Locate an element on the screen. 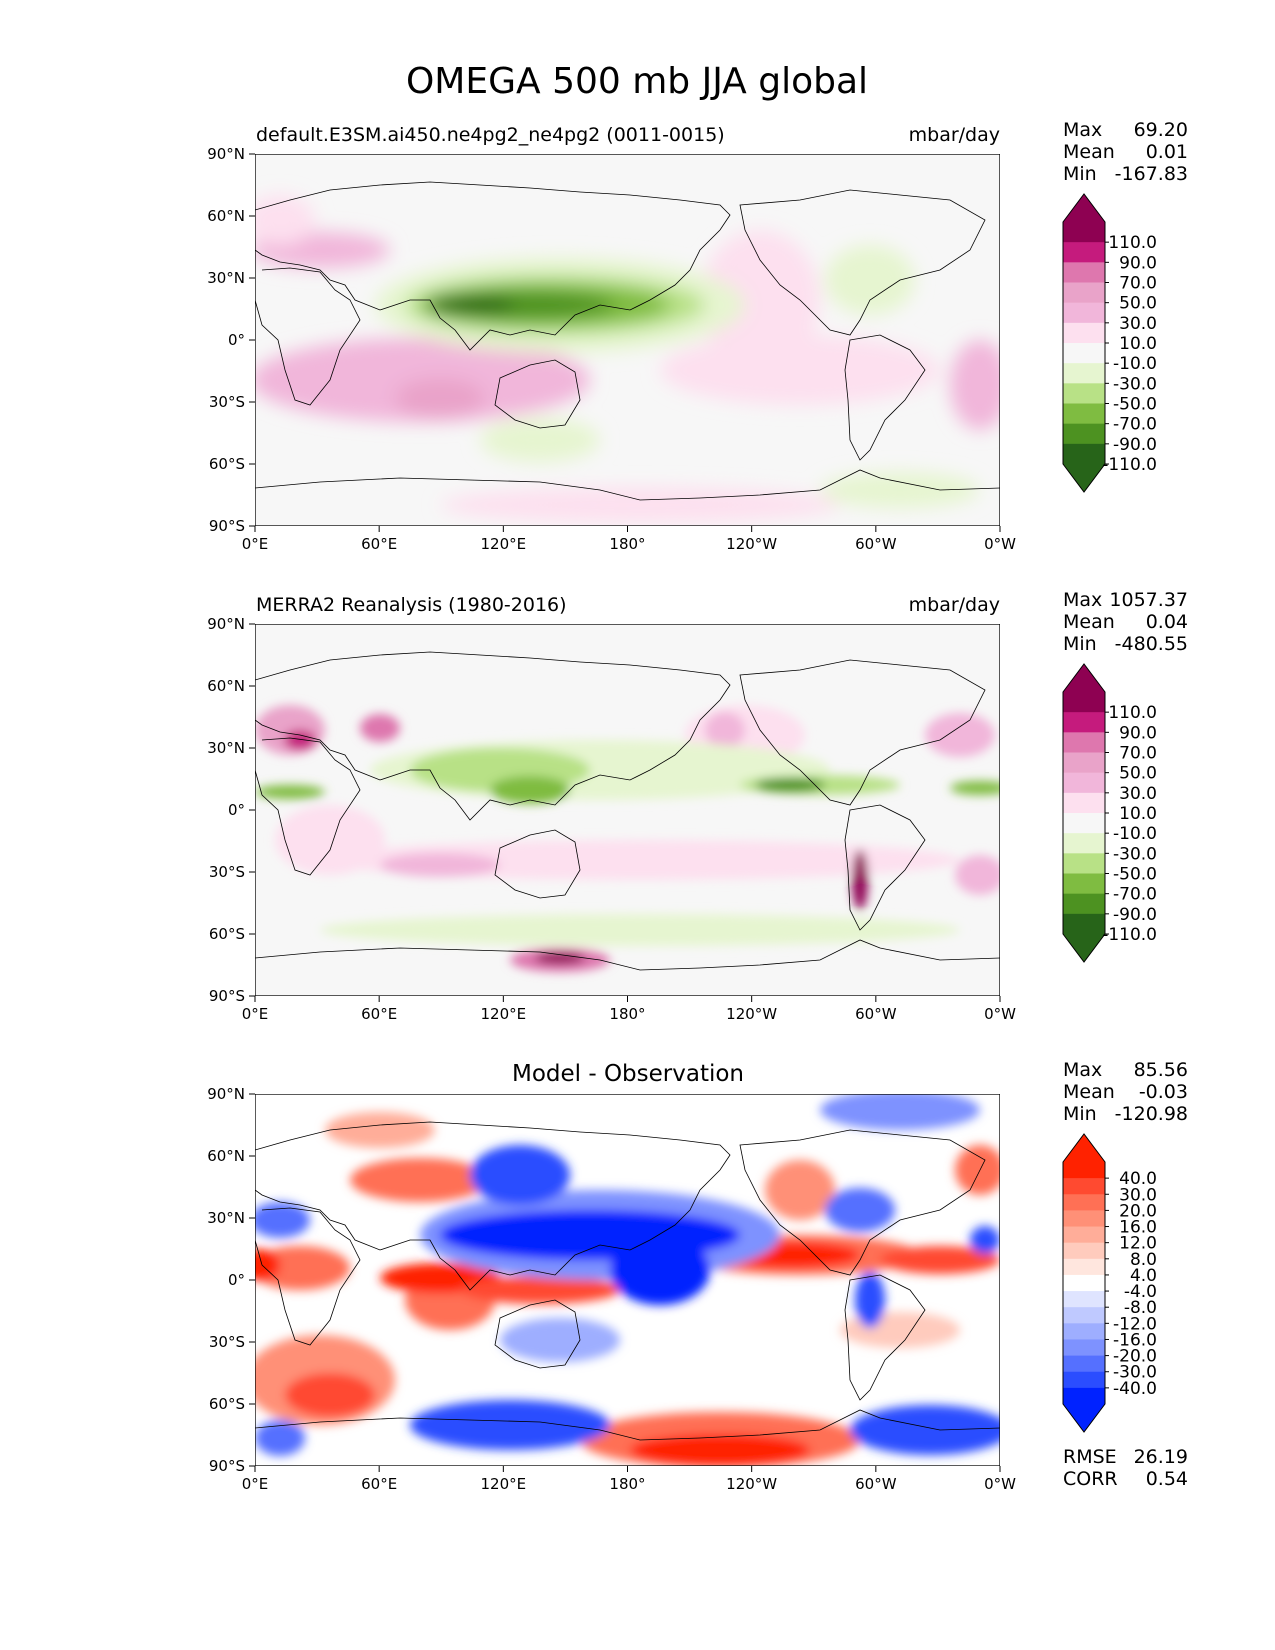  stat-value: -0.03 is located at coordinates (1163, 1092).